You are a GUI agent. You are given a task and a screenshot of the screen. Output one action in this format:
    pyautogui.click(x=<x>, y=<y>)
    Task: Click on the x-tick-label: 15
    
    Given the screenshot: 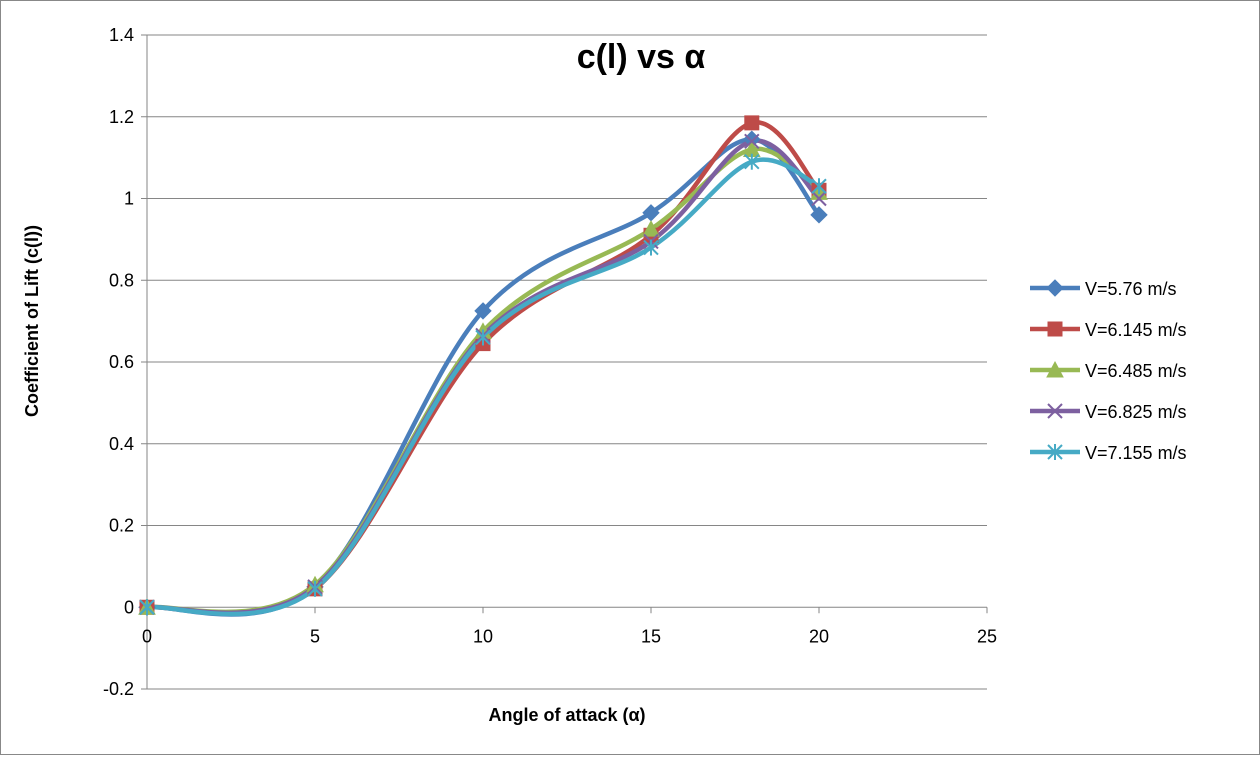 What is the action you would take?
    pyautogui.click(x=651, y=636)
    